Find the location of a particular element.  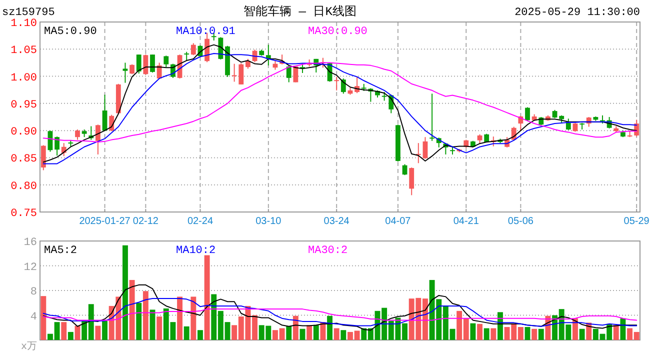

text: MA30:2 is located at coordinates (328, 251).